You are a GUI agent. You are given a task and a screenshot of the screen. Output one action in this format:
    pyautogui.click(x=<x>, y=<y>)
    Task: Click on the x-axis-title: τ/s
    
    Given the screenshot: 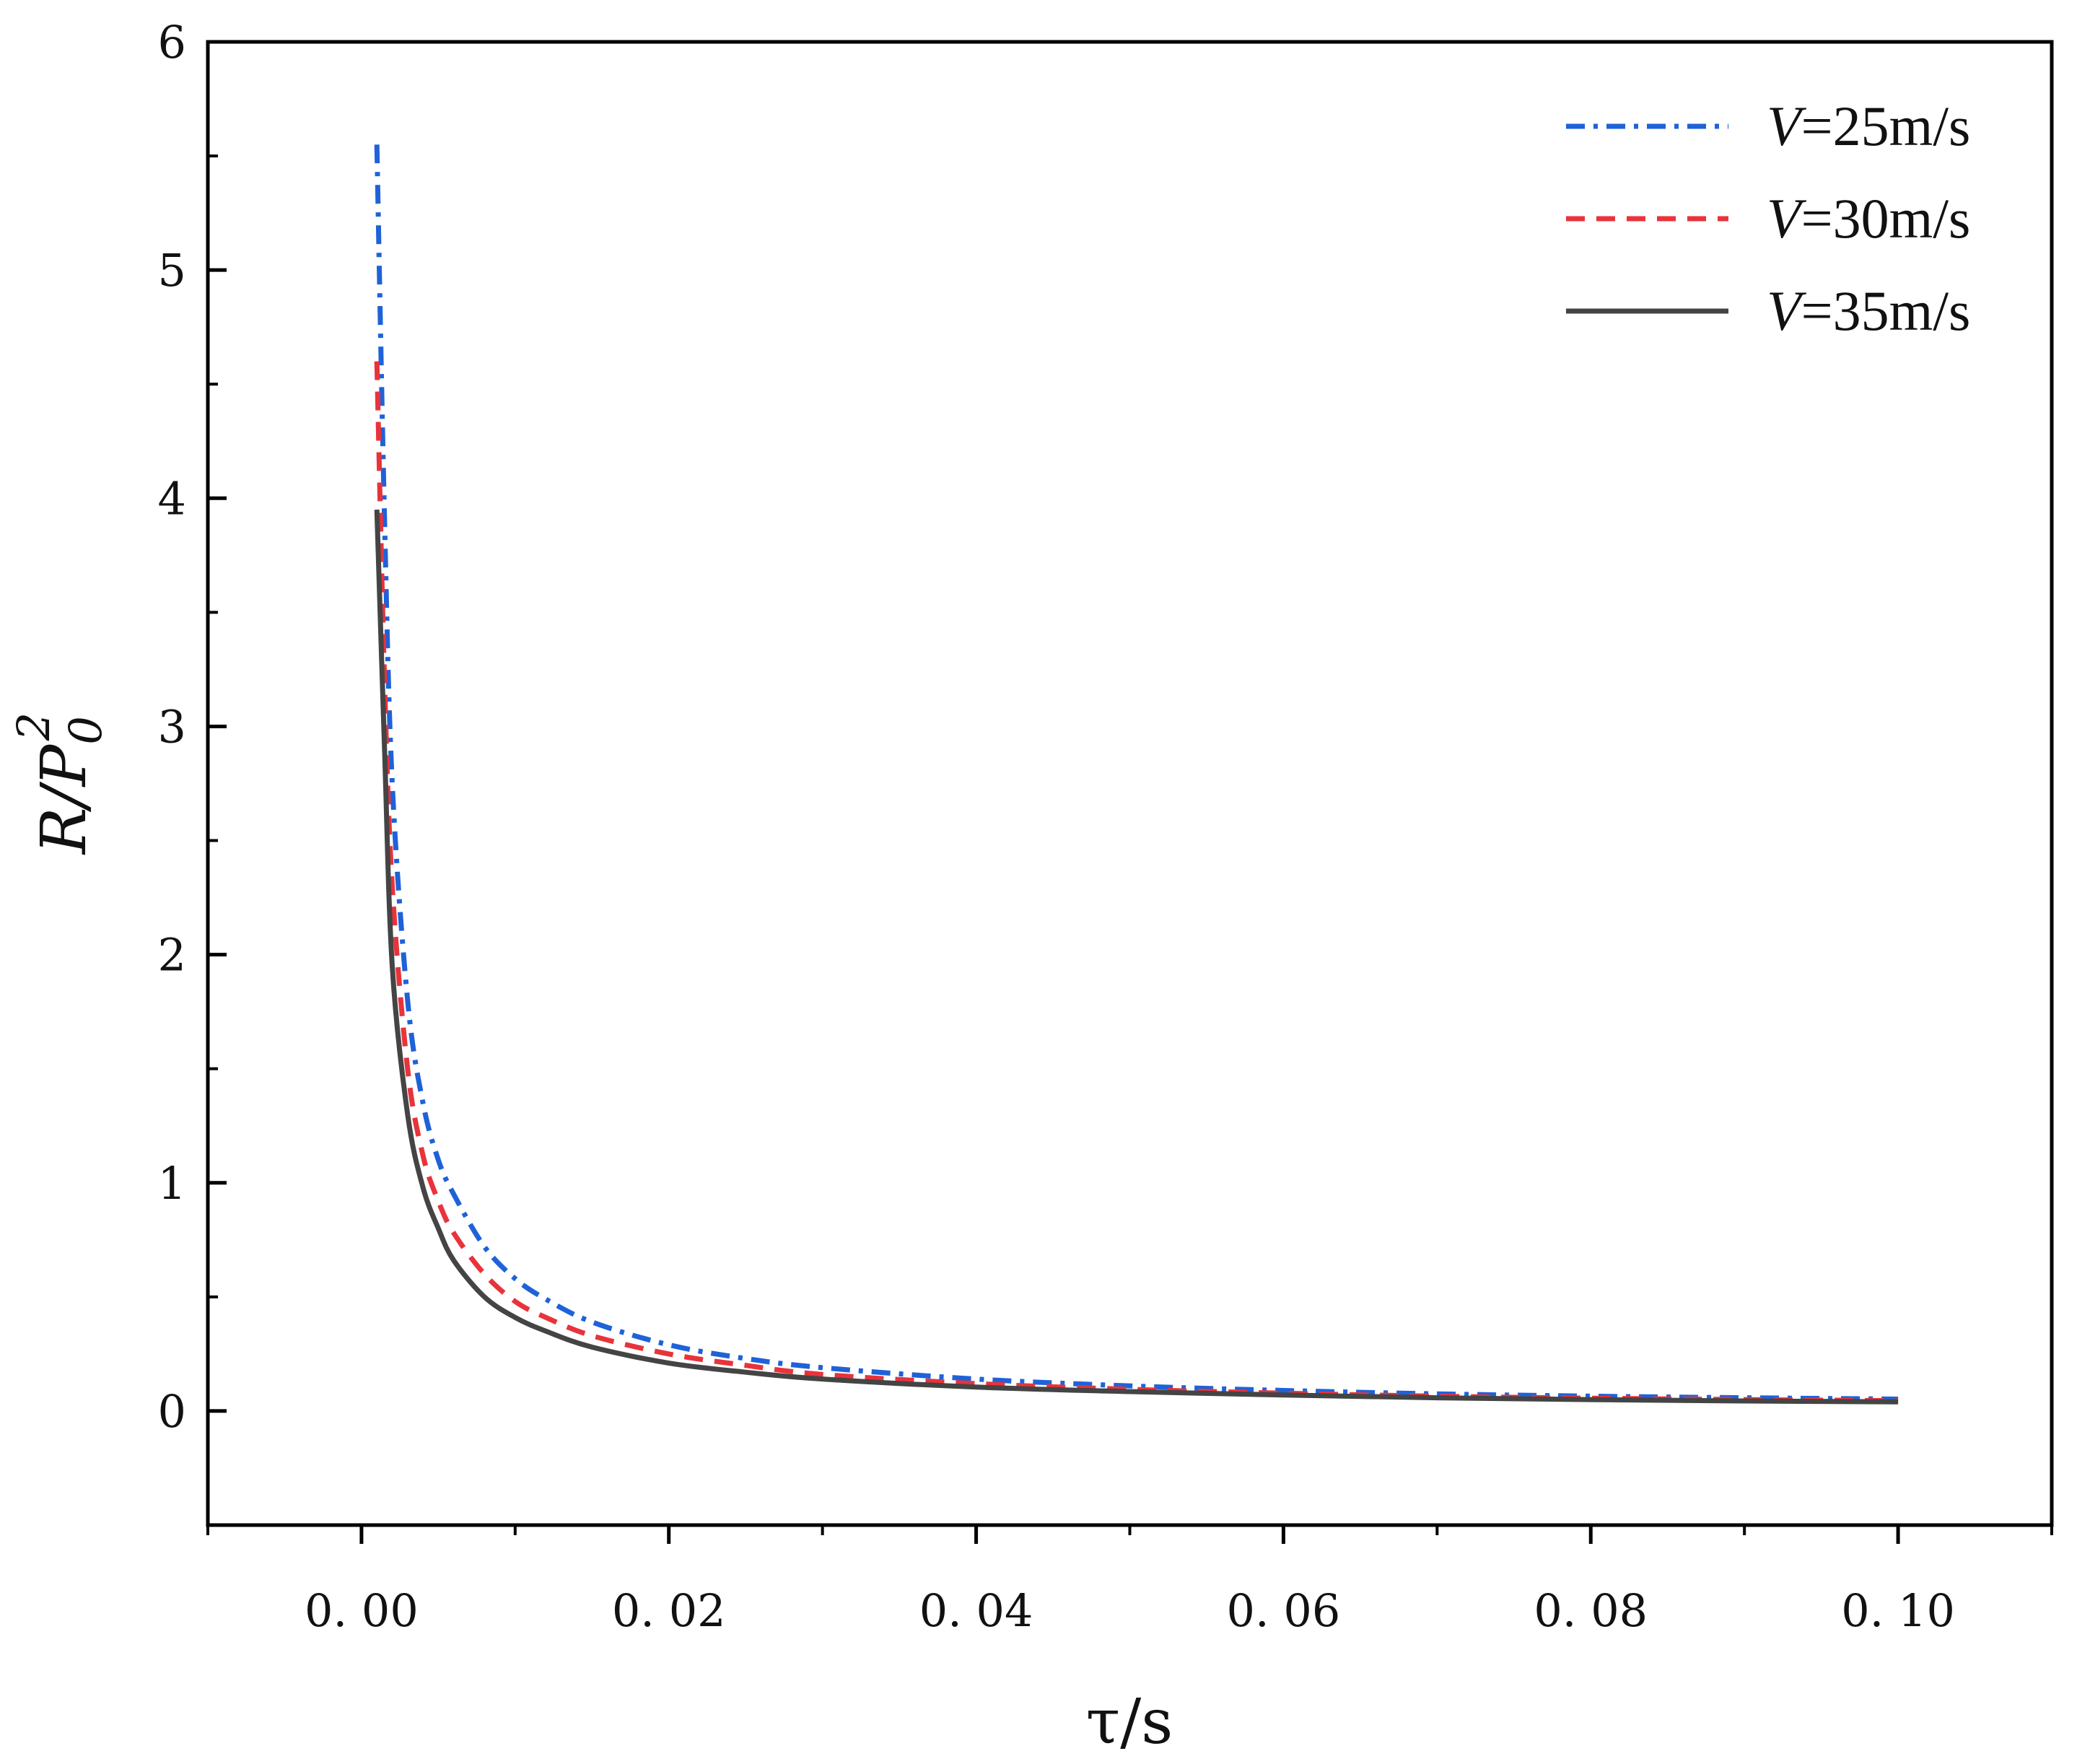 What is the action you would take?
    pyautogui.click(x=1129, y=1722)
    